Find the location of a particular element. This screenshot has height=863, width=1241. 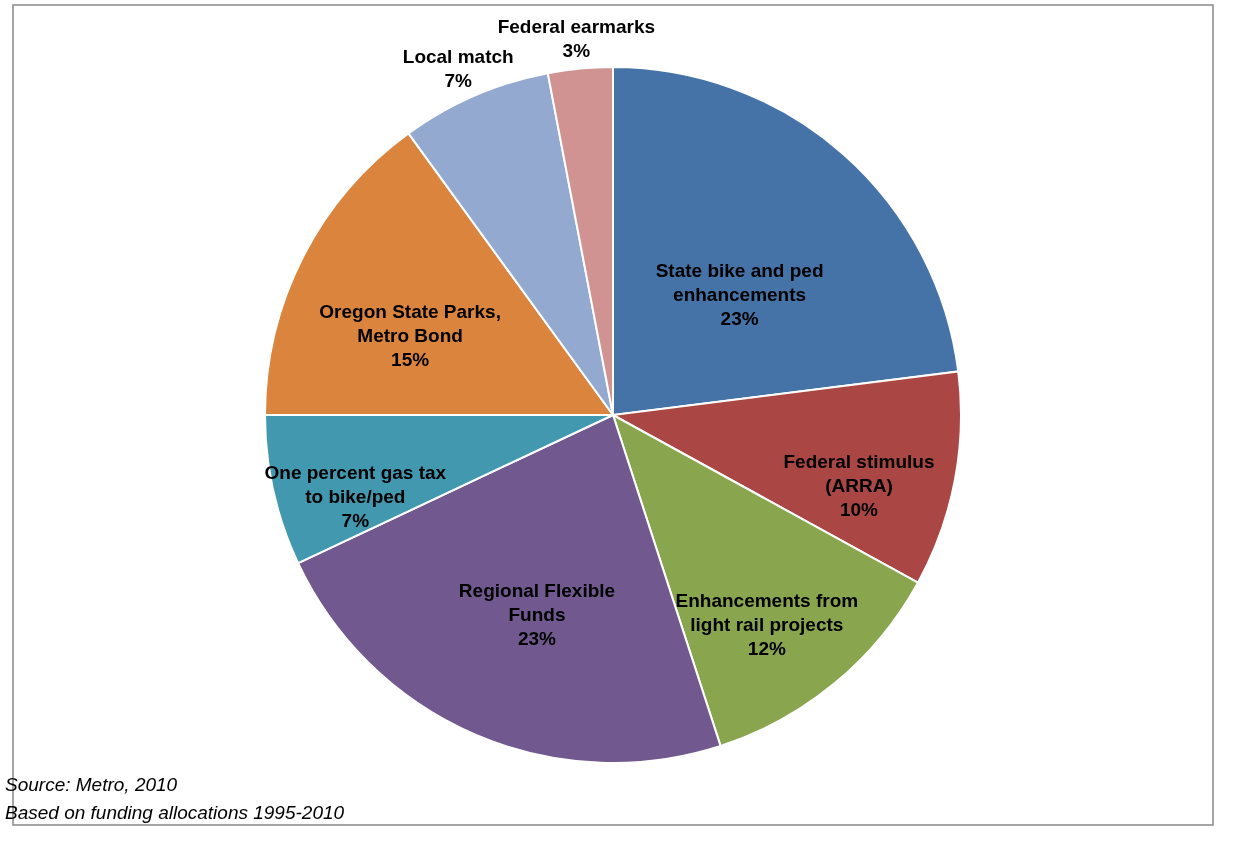

slice-label: Federal earmarks is located at coordinates (576, 26).